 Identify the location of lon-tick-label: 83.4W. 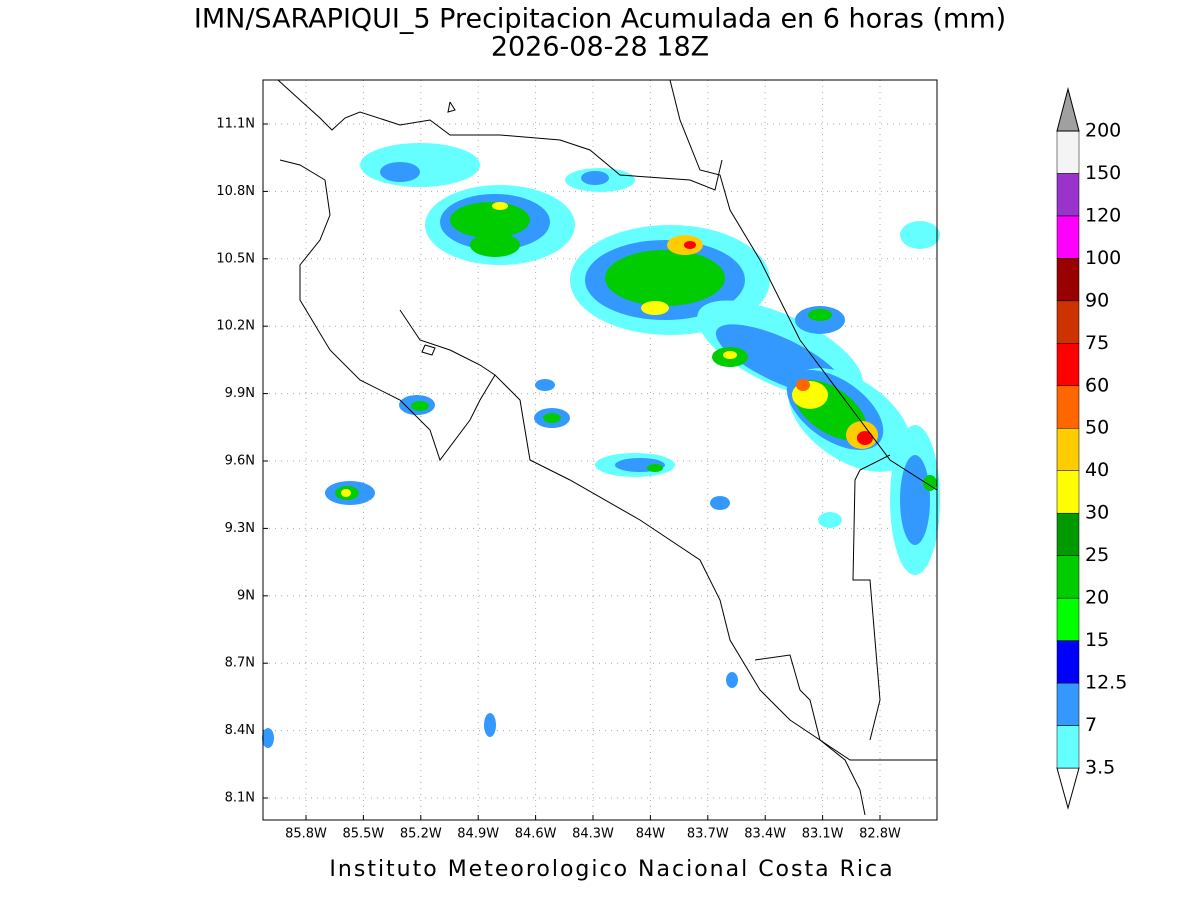
(765, 834).